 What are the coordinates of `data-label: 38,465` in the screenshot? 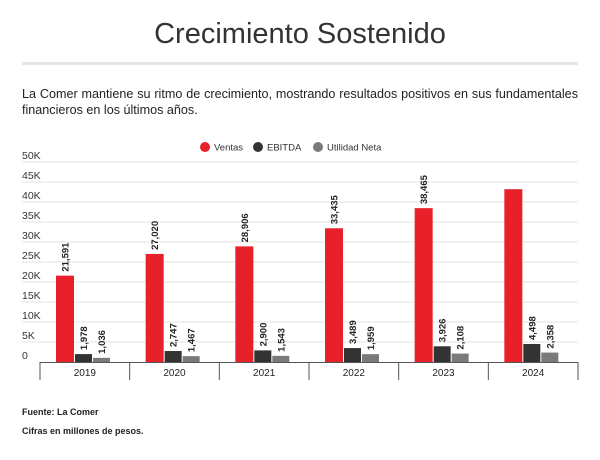 It's located at (424, 189).